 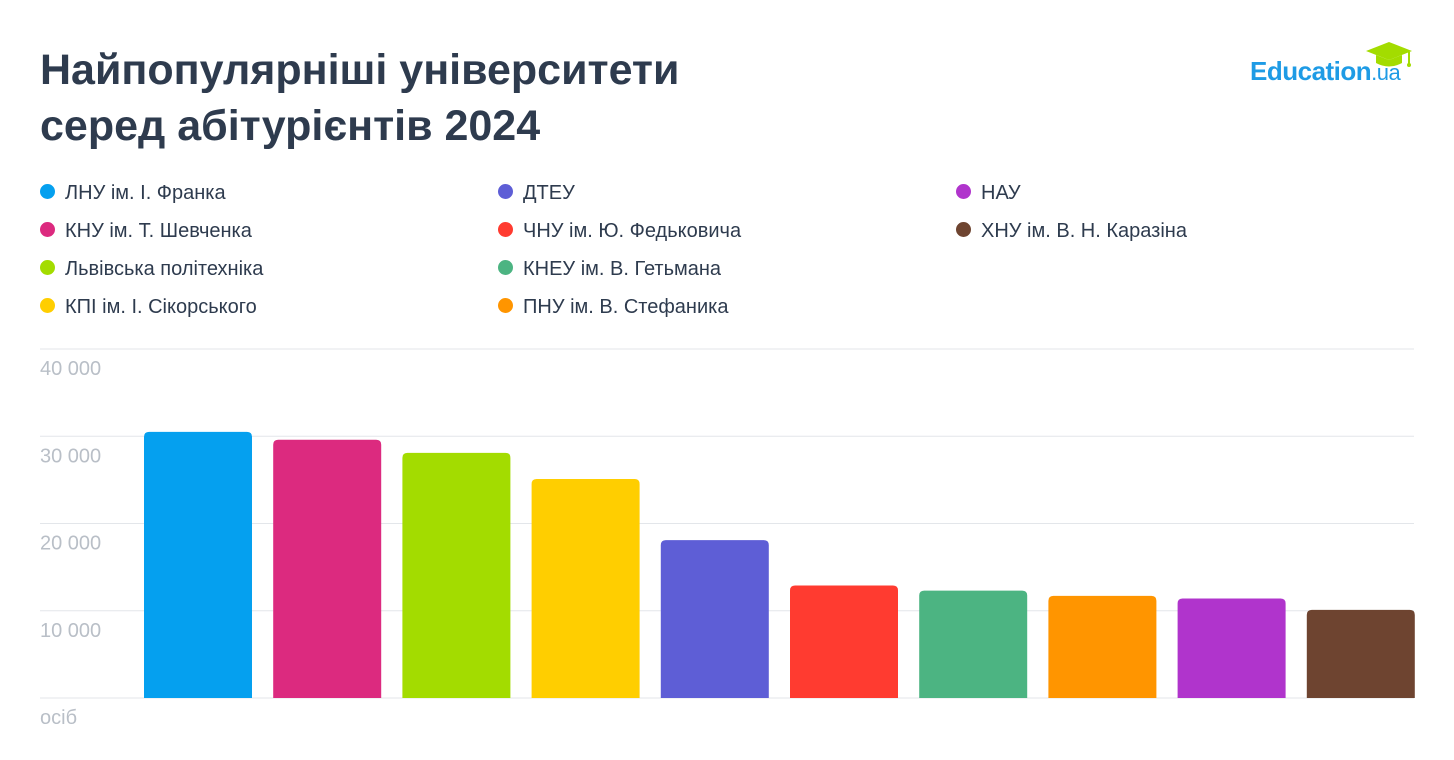 I want to click on education-ua-logo: Education.ua, so click(x=1335, y=65).